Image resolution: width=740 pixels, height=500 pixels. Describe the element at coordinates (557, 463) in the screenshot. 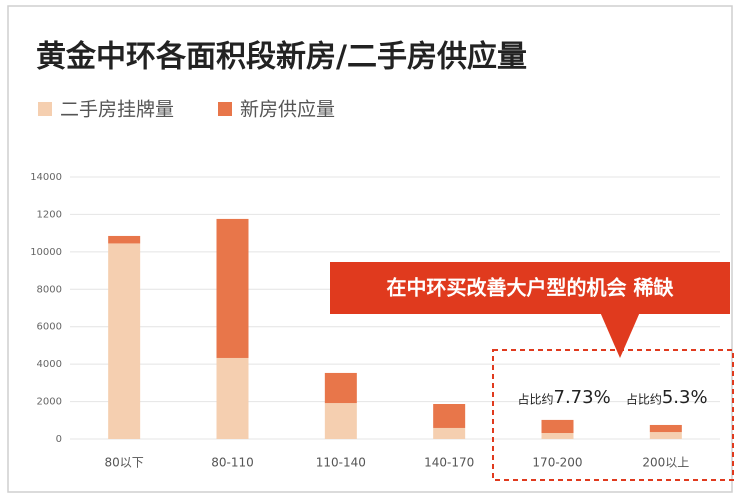

I see `x-tick-label: 170-200` at that location.